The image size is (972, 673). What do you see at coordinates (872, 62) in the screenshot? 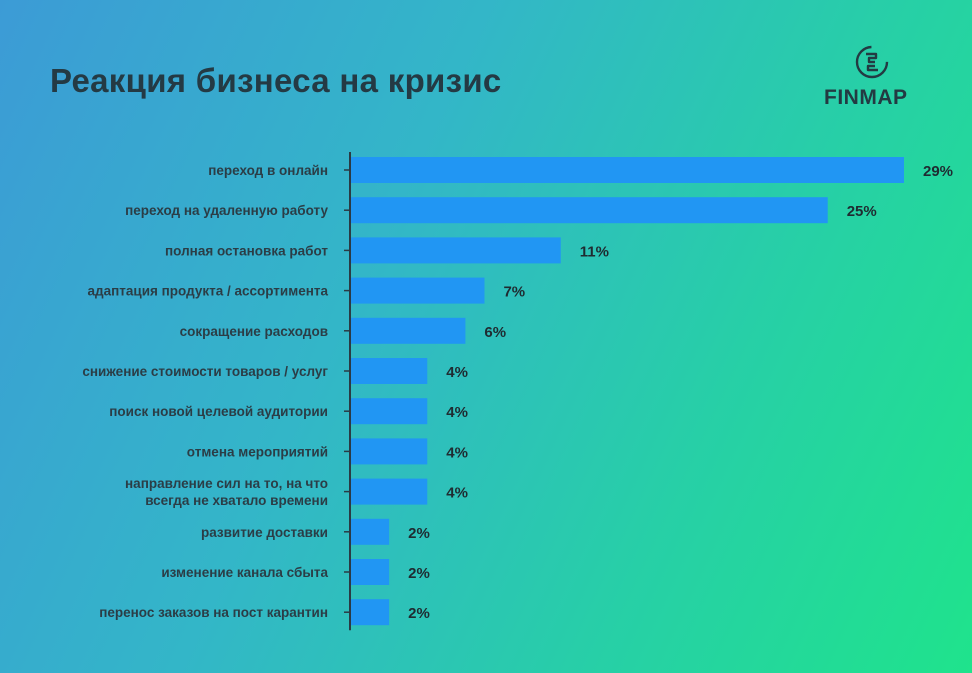
I see `finmap-logo-icon` at bounding box center [872, 62].